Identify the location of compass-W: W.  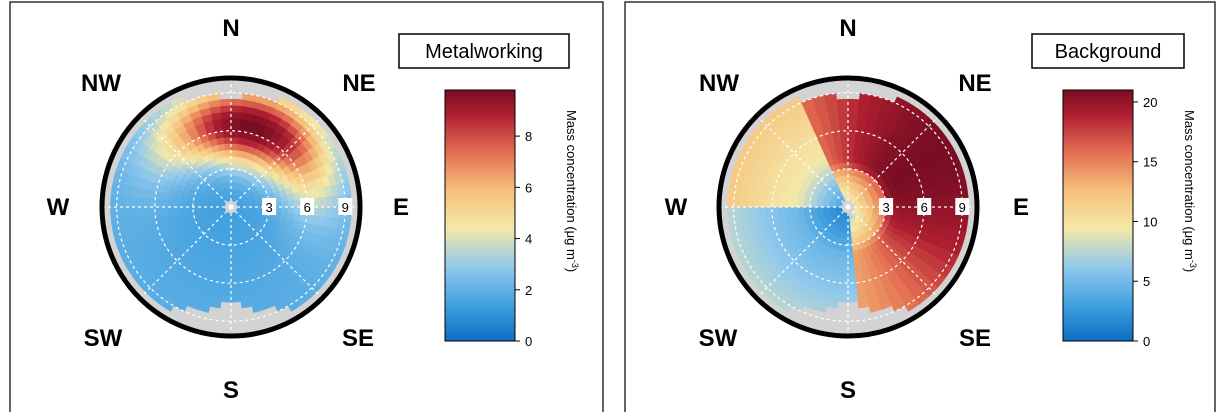
(676, 207).